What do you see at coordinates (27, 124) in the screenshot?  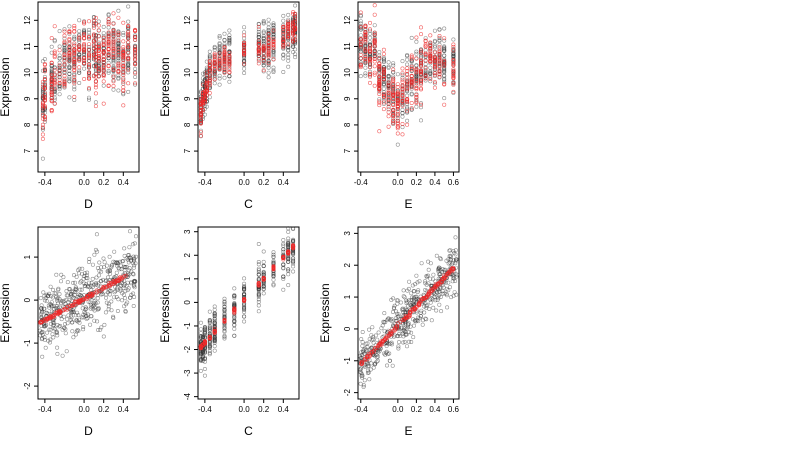 I see `y-tick-label: 8` at bounding box center [27, 124].